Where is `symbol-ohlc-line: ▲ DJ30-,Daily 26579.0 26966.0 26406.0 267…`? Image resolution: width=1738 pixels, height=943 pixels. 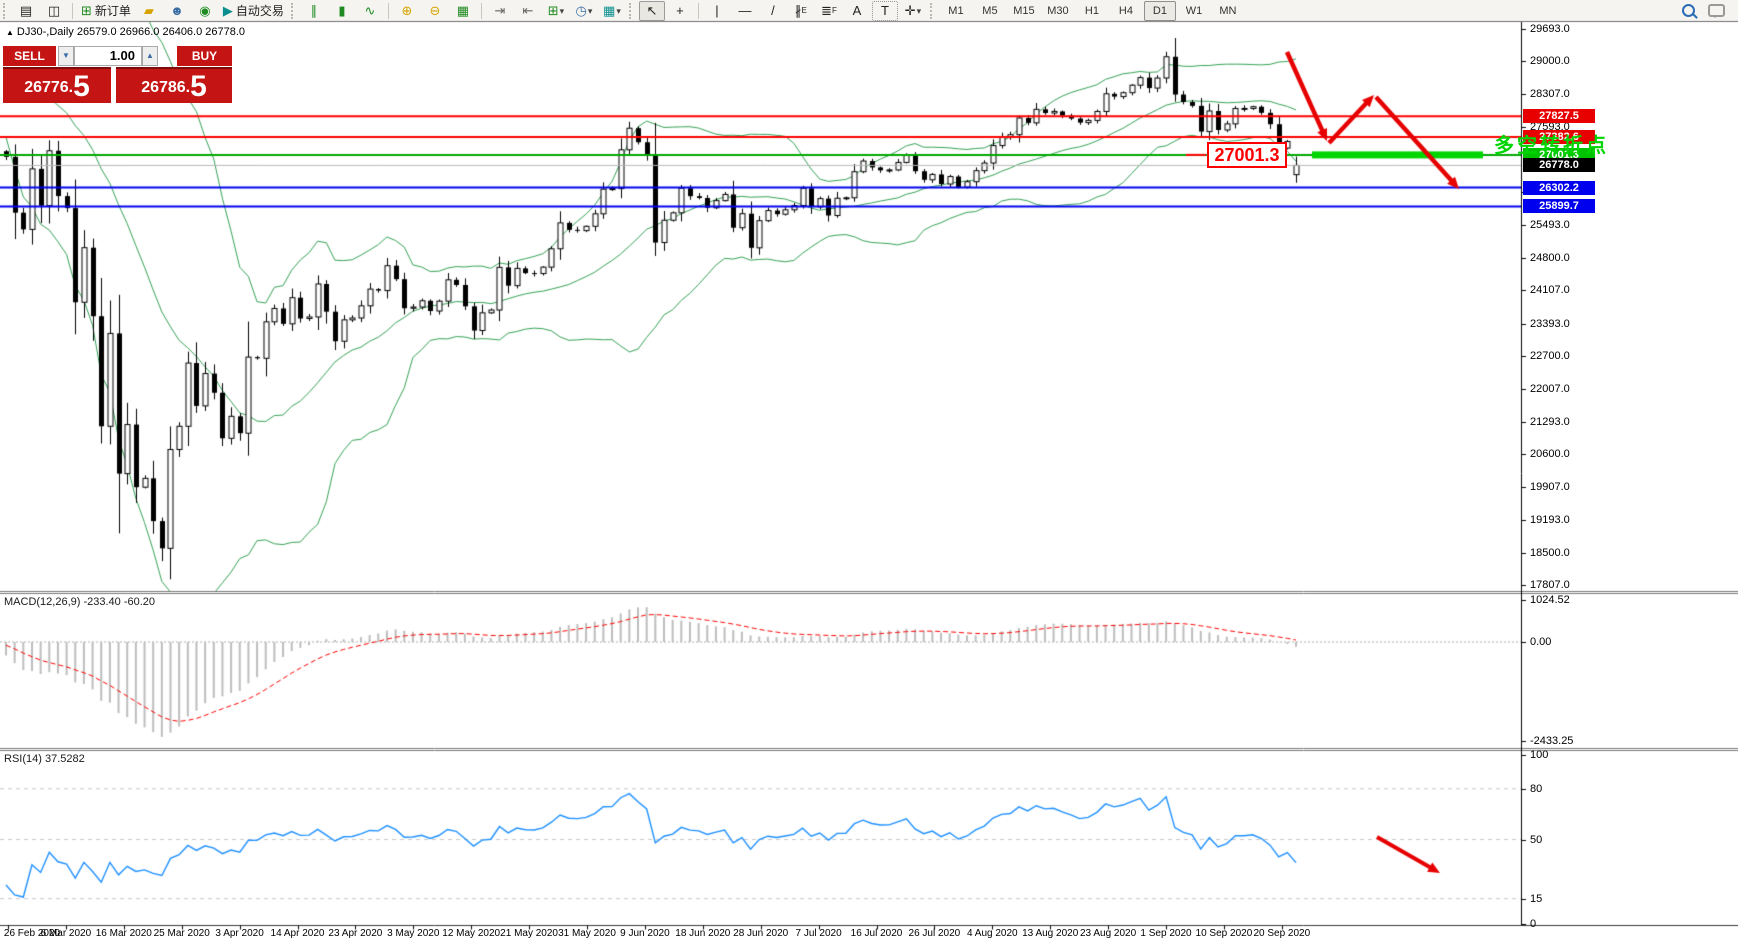 symbol-ohlc-line: ▲ DJ30-,Daily 26579.0 26966.0 26406.0 267… is located at coordinates (125, 32).